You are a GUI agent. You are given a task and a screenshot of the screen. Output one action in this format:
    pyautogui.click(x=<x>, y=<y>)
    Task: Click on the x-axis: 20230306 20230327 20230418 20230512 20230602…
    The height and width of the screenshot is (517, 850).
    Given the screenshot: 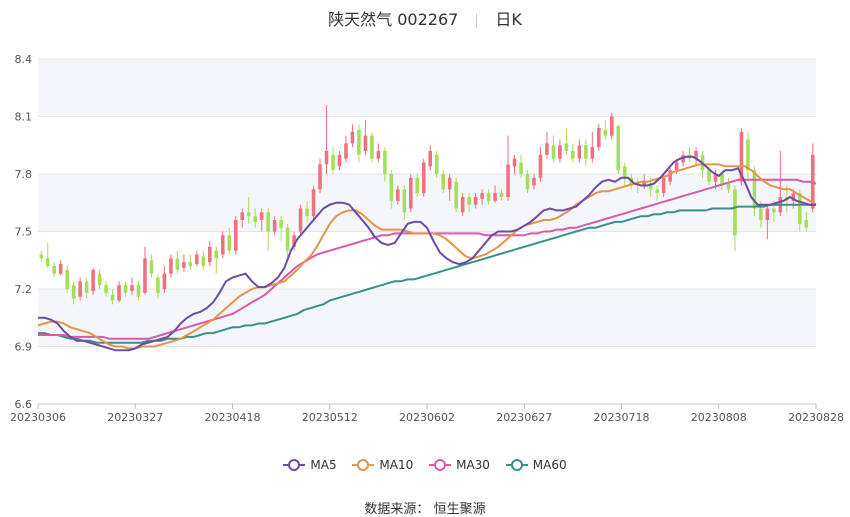 What is the action you would take?
    pyautogui.click(x=427, y=413)
    